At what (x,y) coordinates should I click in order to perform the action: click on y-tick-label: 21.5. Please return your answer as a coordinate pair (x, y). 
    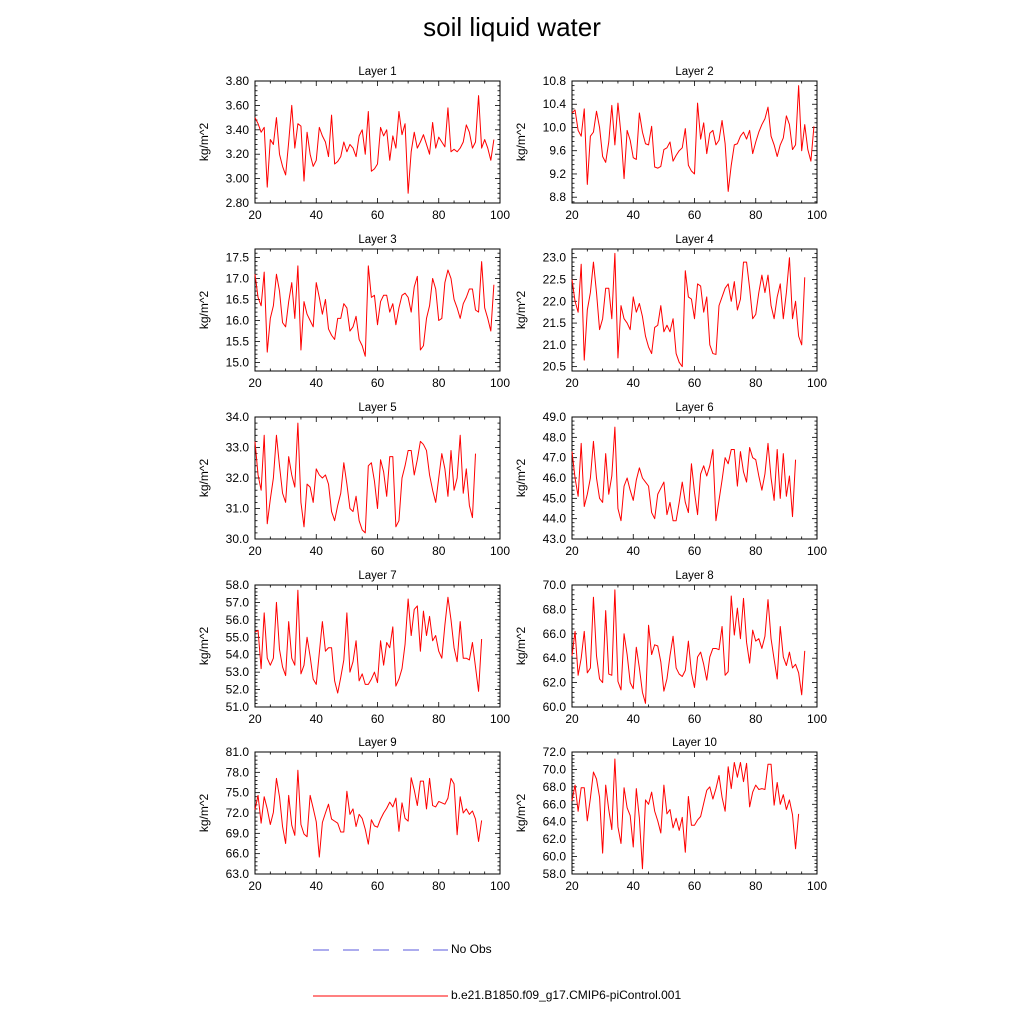
    Looking at the image, I should click on (555, 323).